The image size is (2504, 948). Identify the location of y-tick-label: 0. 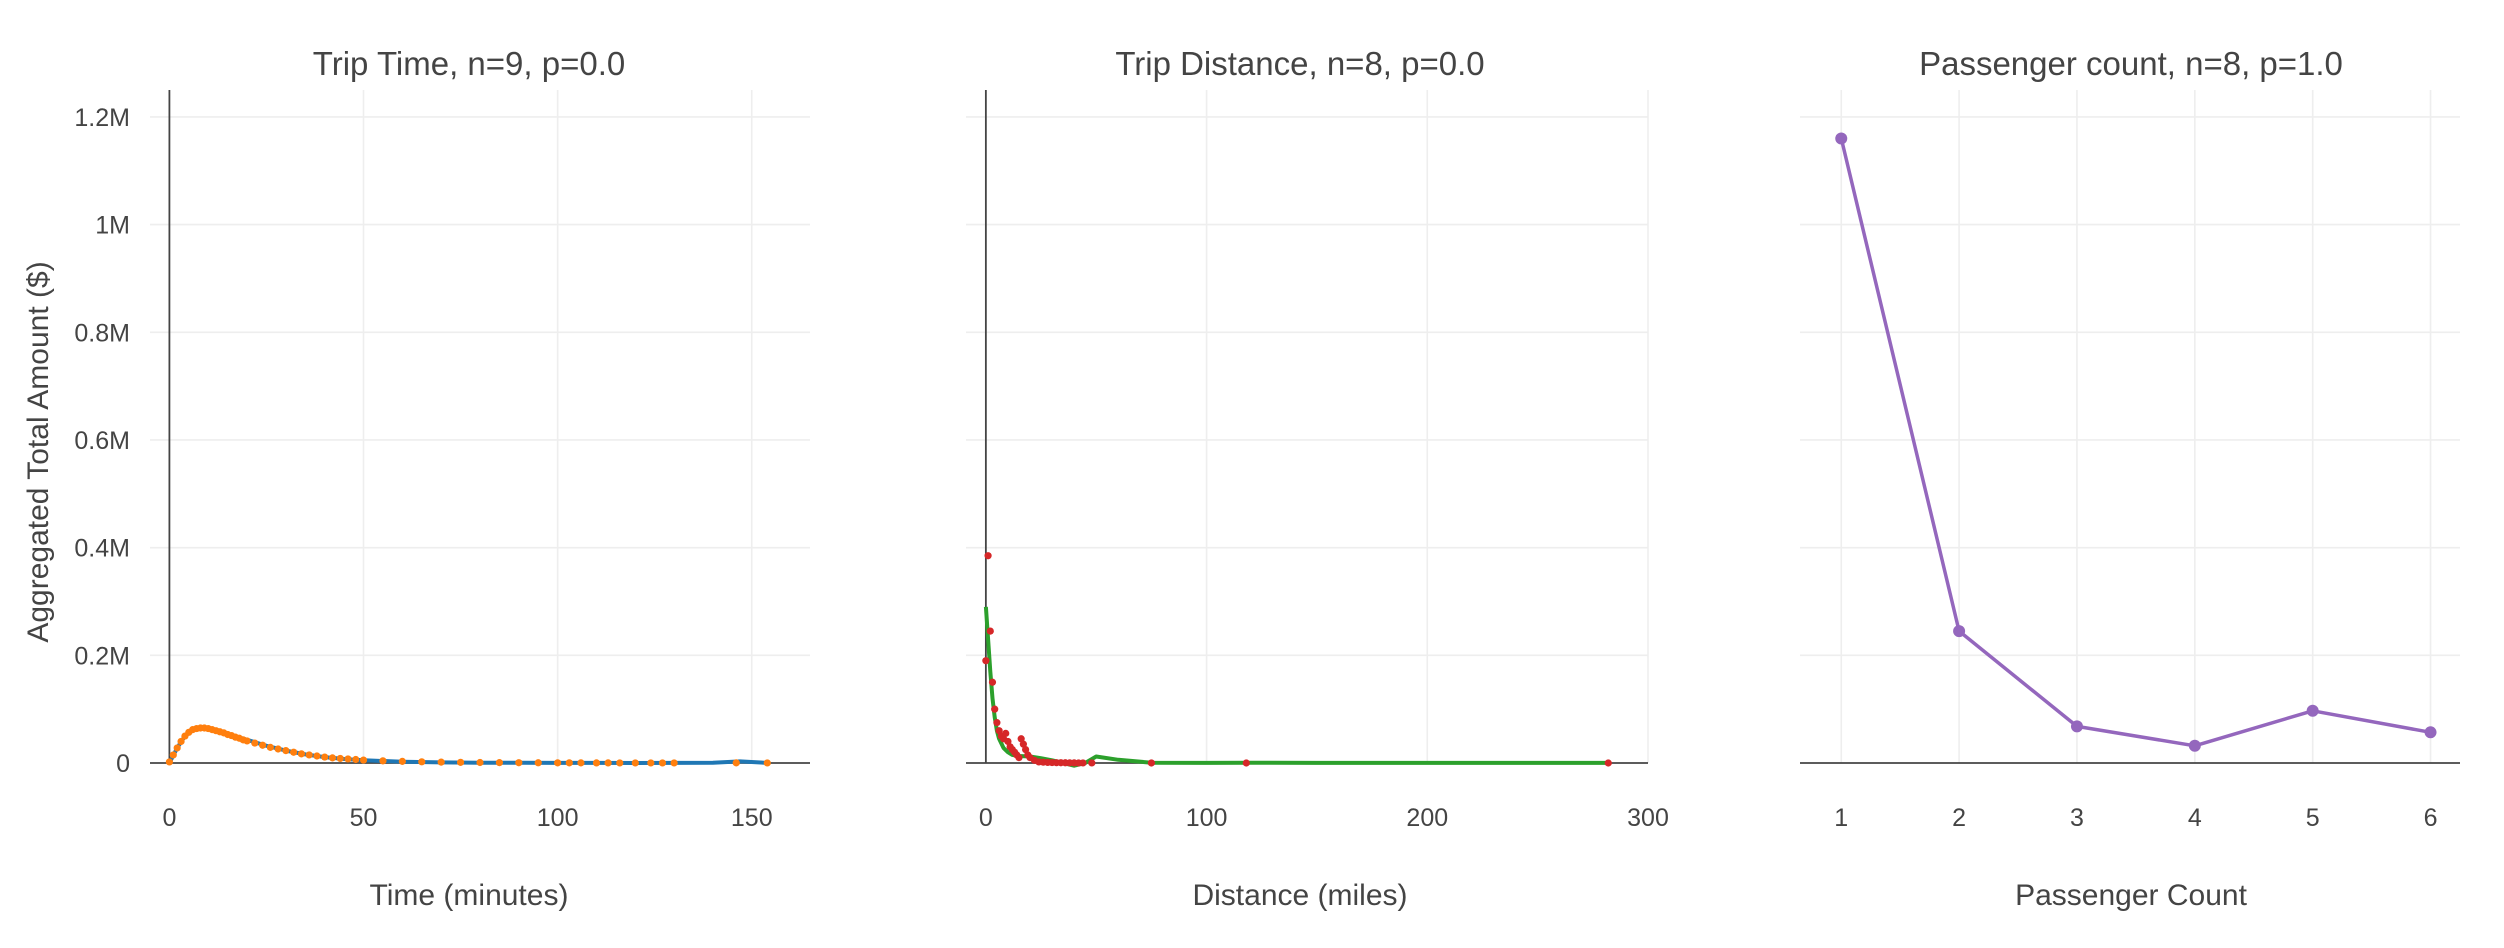
(123, 764).